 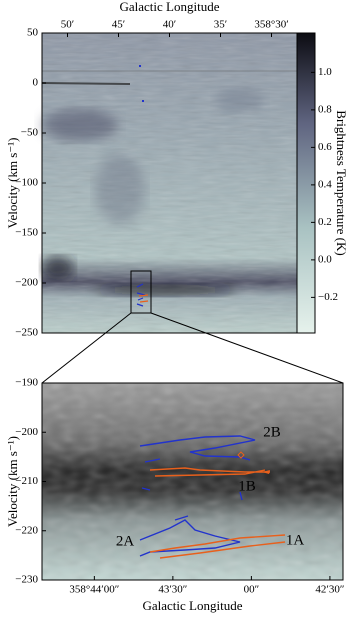 What do you see at coordinates (247, 486) in the screenshot?
I see `annotation: 1B` at bounding box center [247, 486].